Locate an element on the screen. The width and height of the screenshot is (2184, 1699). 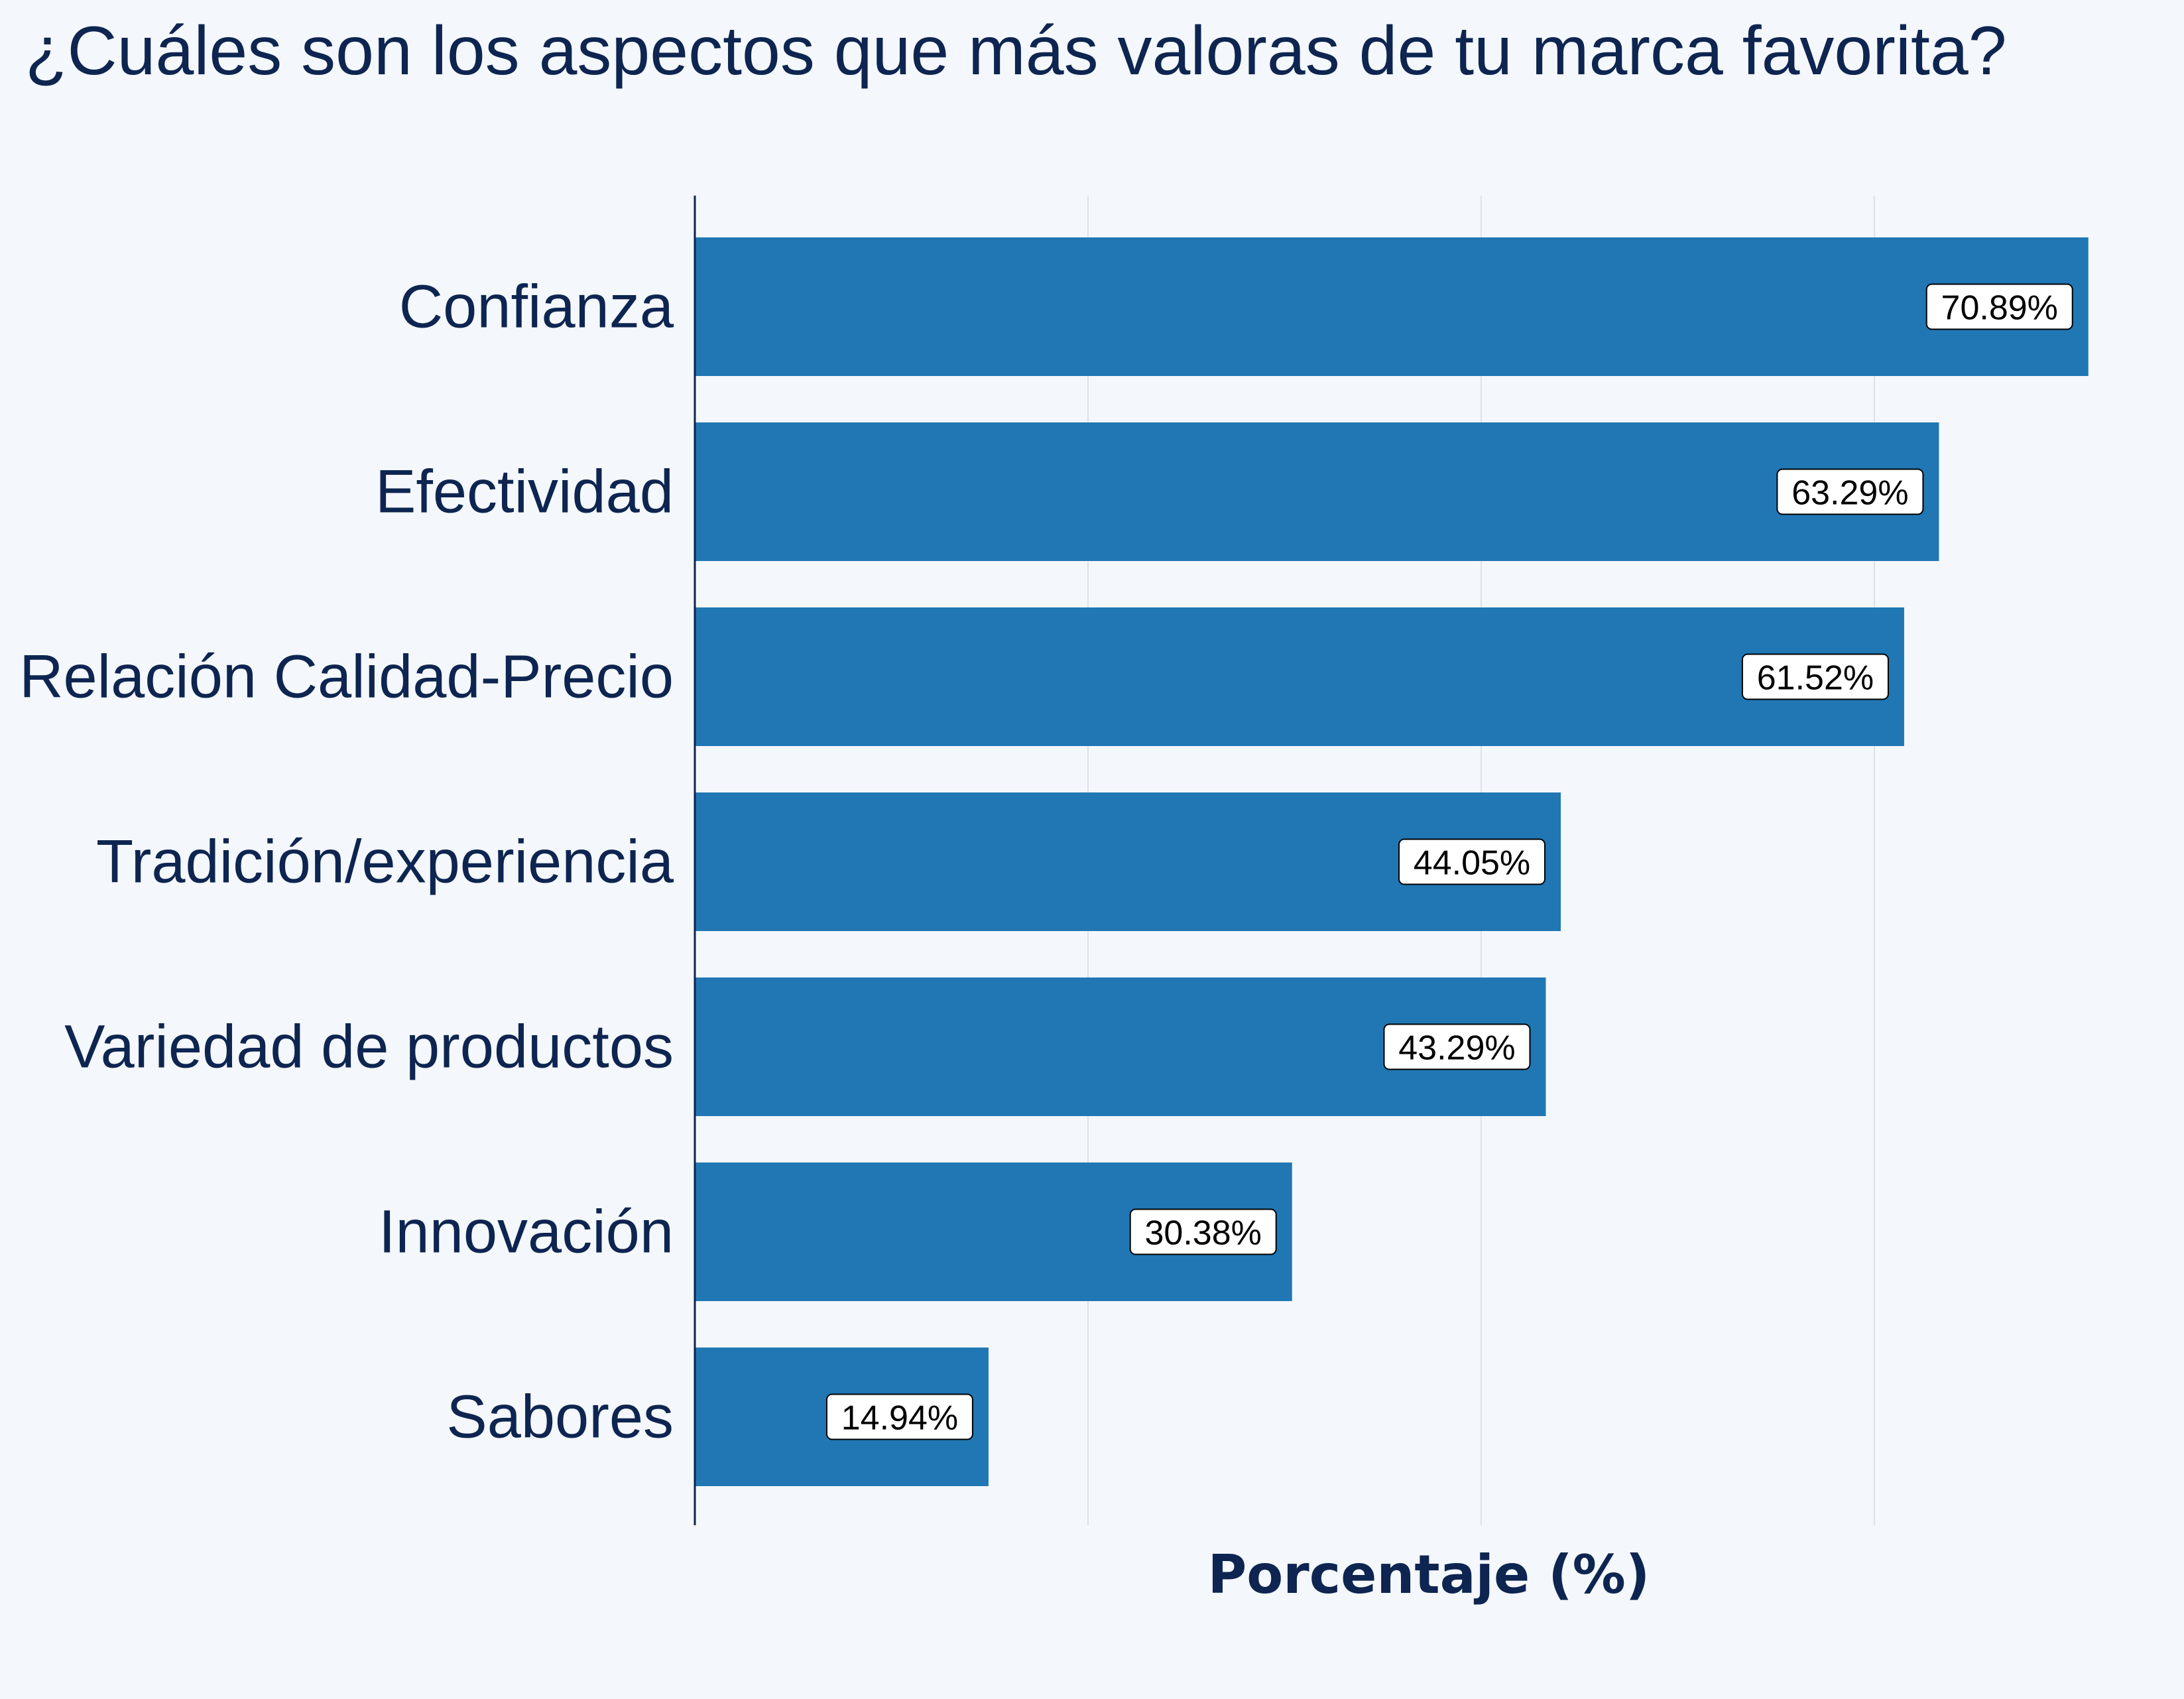
value-label-text: 14.94% is located at coordinates (899, 1418).